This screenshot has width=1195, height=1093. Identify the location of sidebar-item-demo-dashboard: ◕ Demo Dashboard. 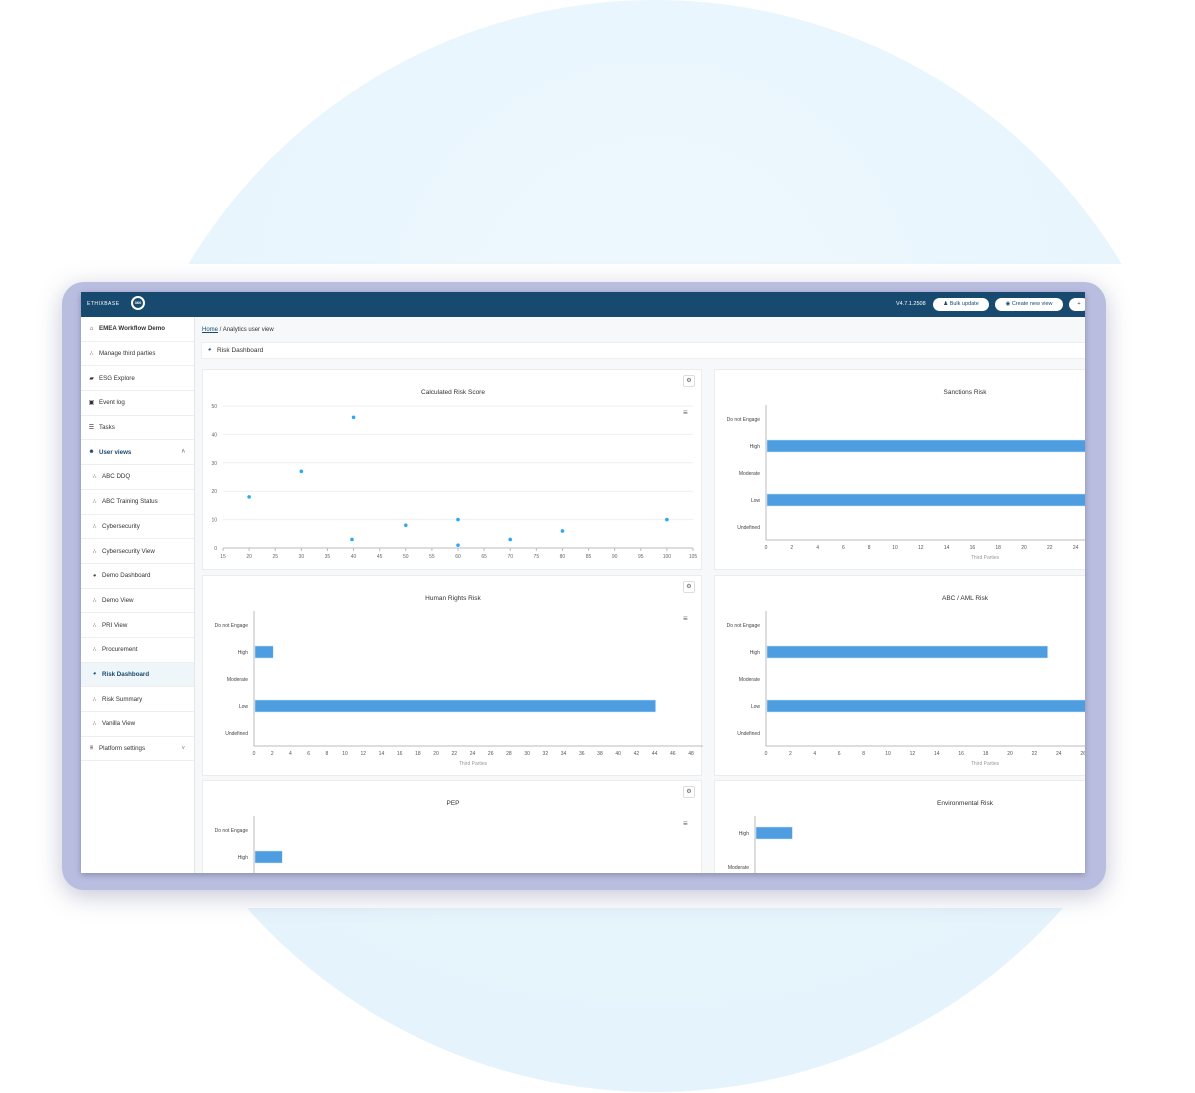
(137, 576).